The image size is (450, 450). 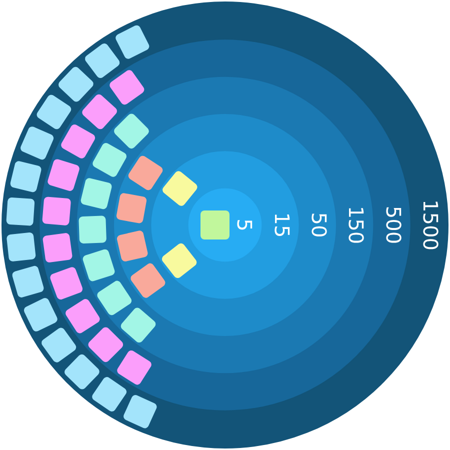 What do you see at coordinates (318, 225) in the screenshot?
I see `data-label: 50` at bounding box center [318, 225].